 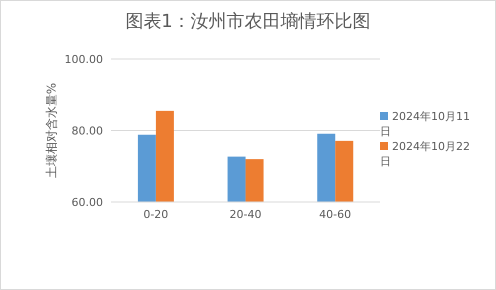 What do you see at coordinates (87, 202) in the screenshot?
I see `y-tick-label: 60.00` at bounding box center [87, 202].